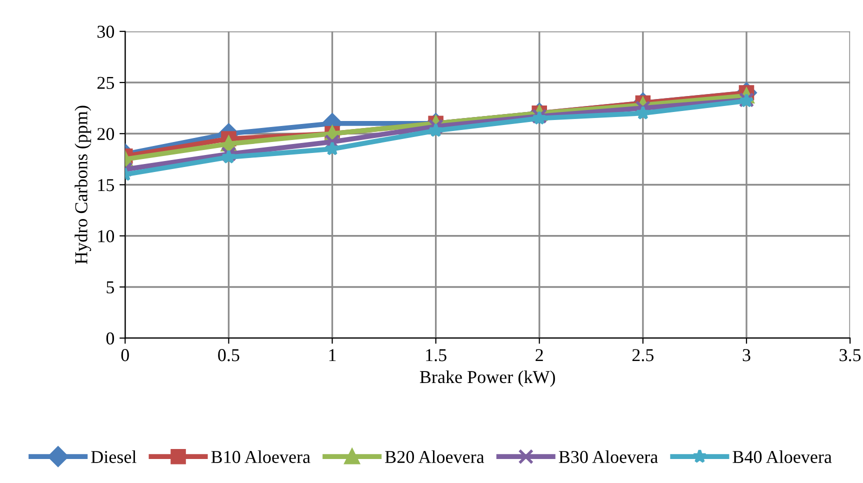 The image size is (863, 483). Describe the element at coordinates (746, 355) in the screenshot. I see `x-tick-label: 3` at that location.